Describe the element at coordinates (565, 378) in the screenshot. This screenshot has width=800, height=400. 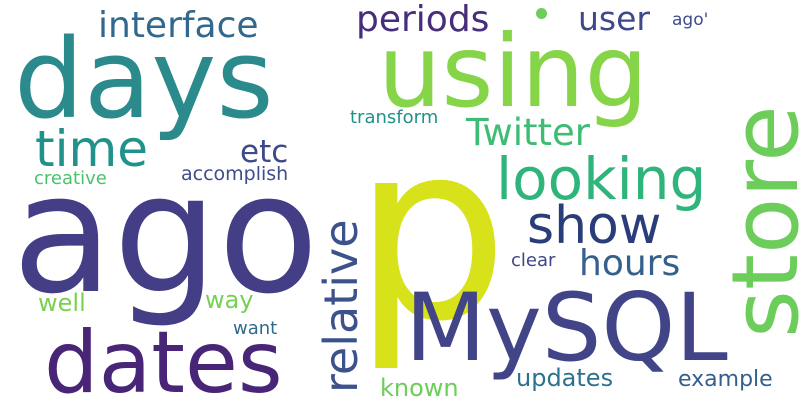
I see `word-updates: updates` at that location.